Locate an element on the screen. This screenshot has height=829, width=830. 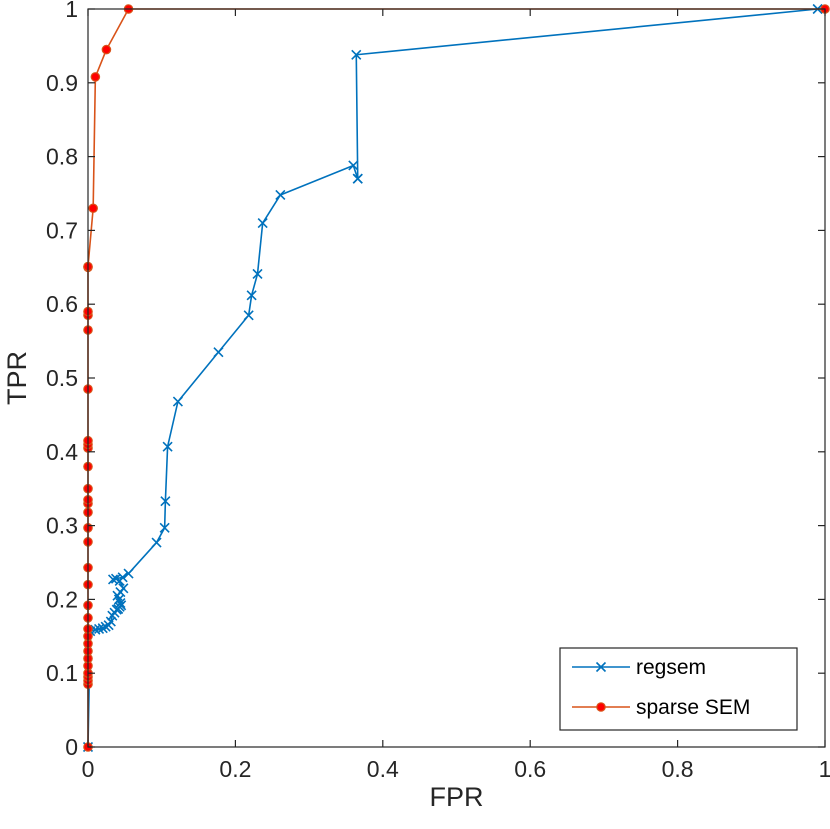
y-tick-label: 0.6 is located at coordinates (62, 304).